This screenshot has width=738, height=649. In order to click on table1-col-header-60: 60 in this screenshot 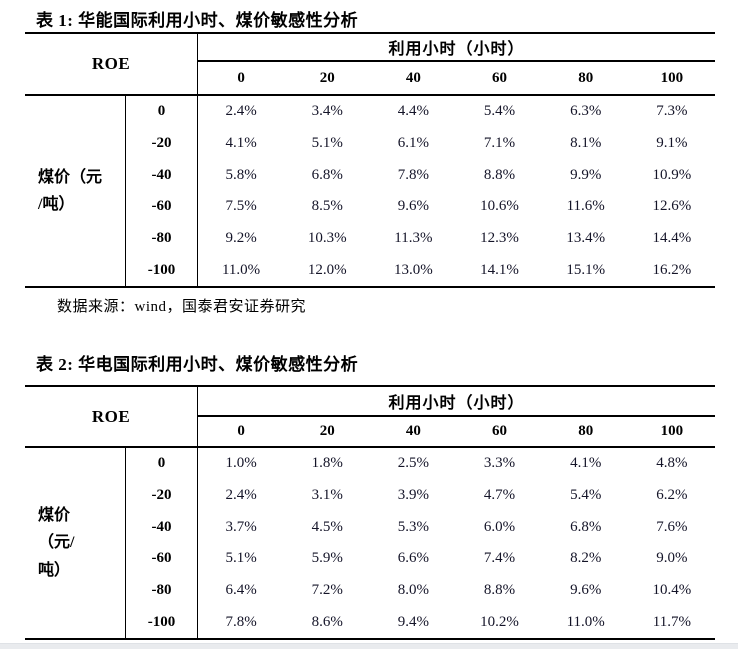, I will do `click(499, 79)`.